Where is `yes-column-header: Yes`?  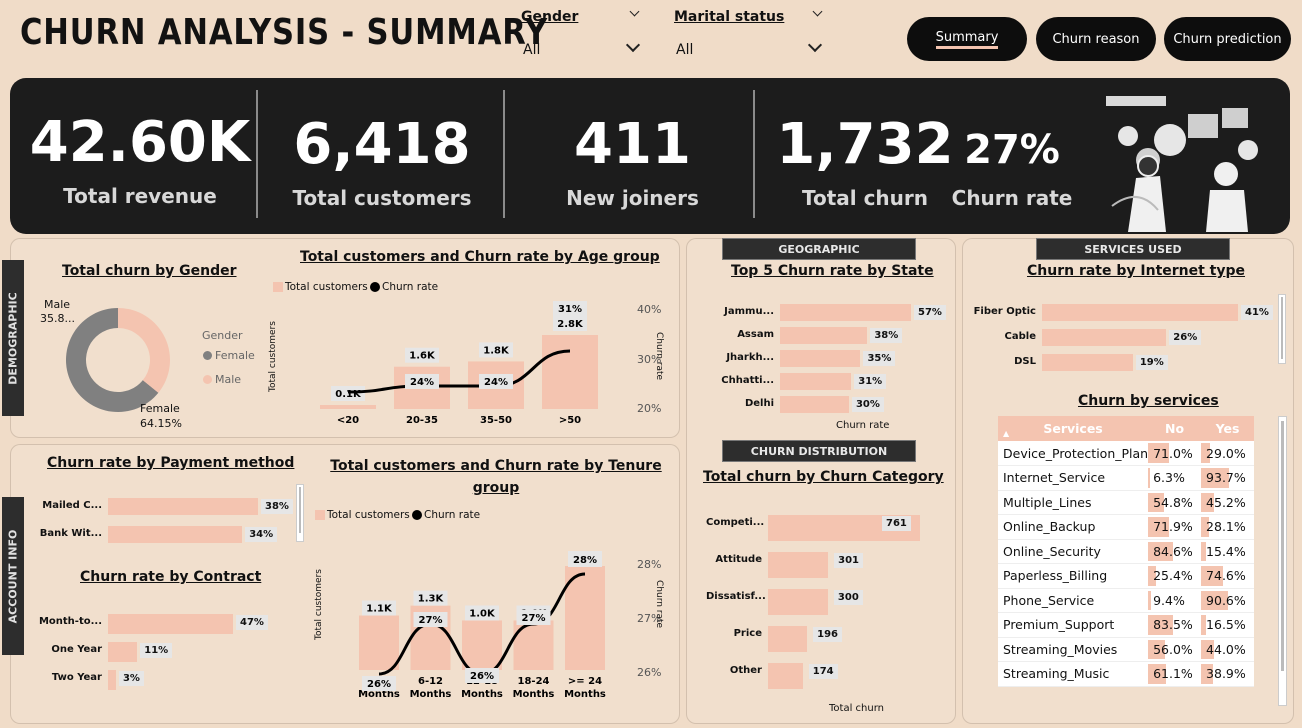 yes-column-header: Yes is located at coordinates (1227, 428).